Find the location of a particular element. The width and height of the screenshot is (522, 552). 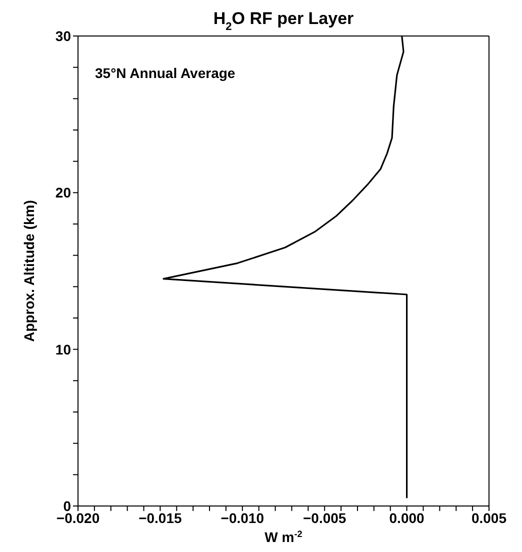

y-tick-label: 20 is located at coordinates (63, 192).